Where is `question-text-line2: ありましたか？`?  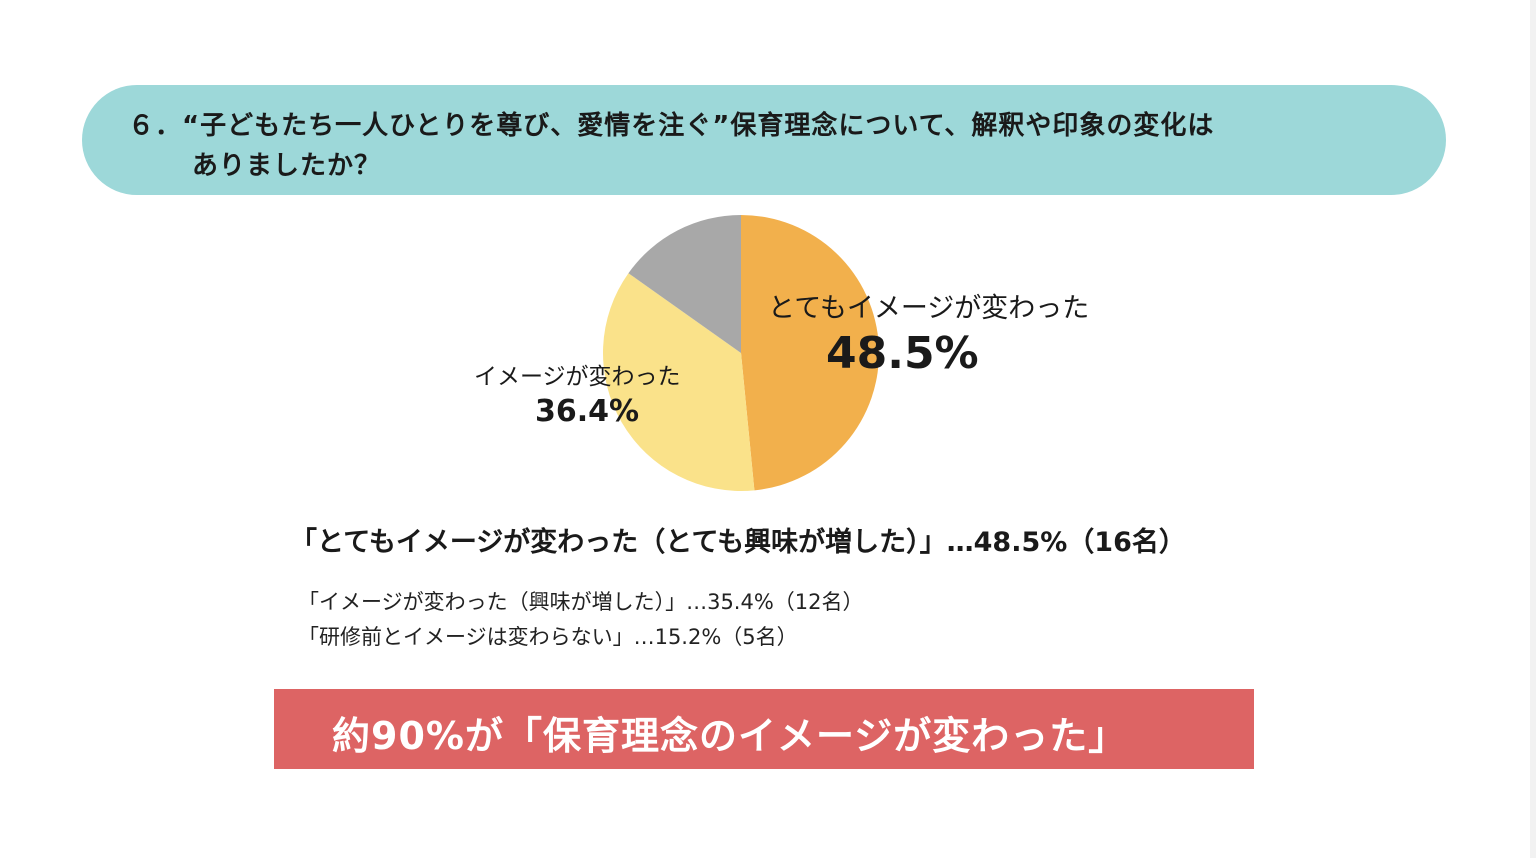
question-text-line2: ありましたか？ is located at coordinates (287, 166).